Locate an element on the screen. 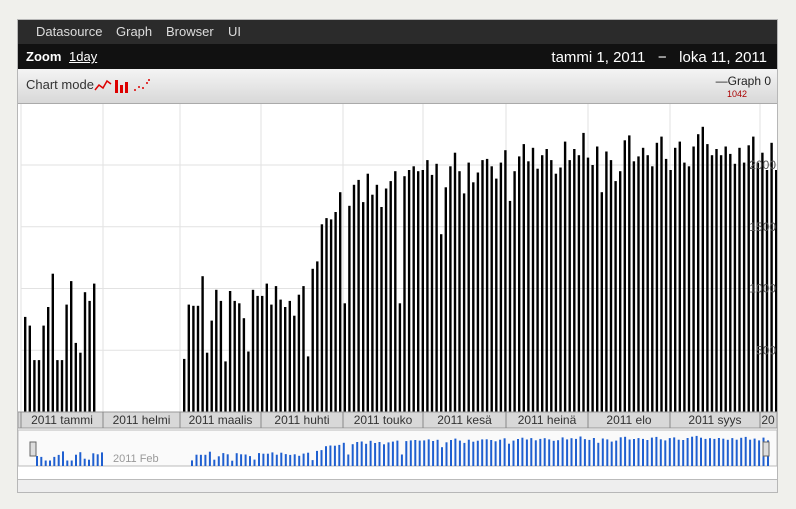 This screenshot has height=509, width=796. chart-mode-label: Chart mode is located at coordinates (60, 84).